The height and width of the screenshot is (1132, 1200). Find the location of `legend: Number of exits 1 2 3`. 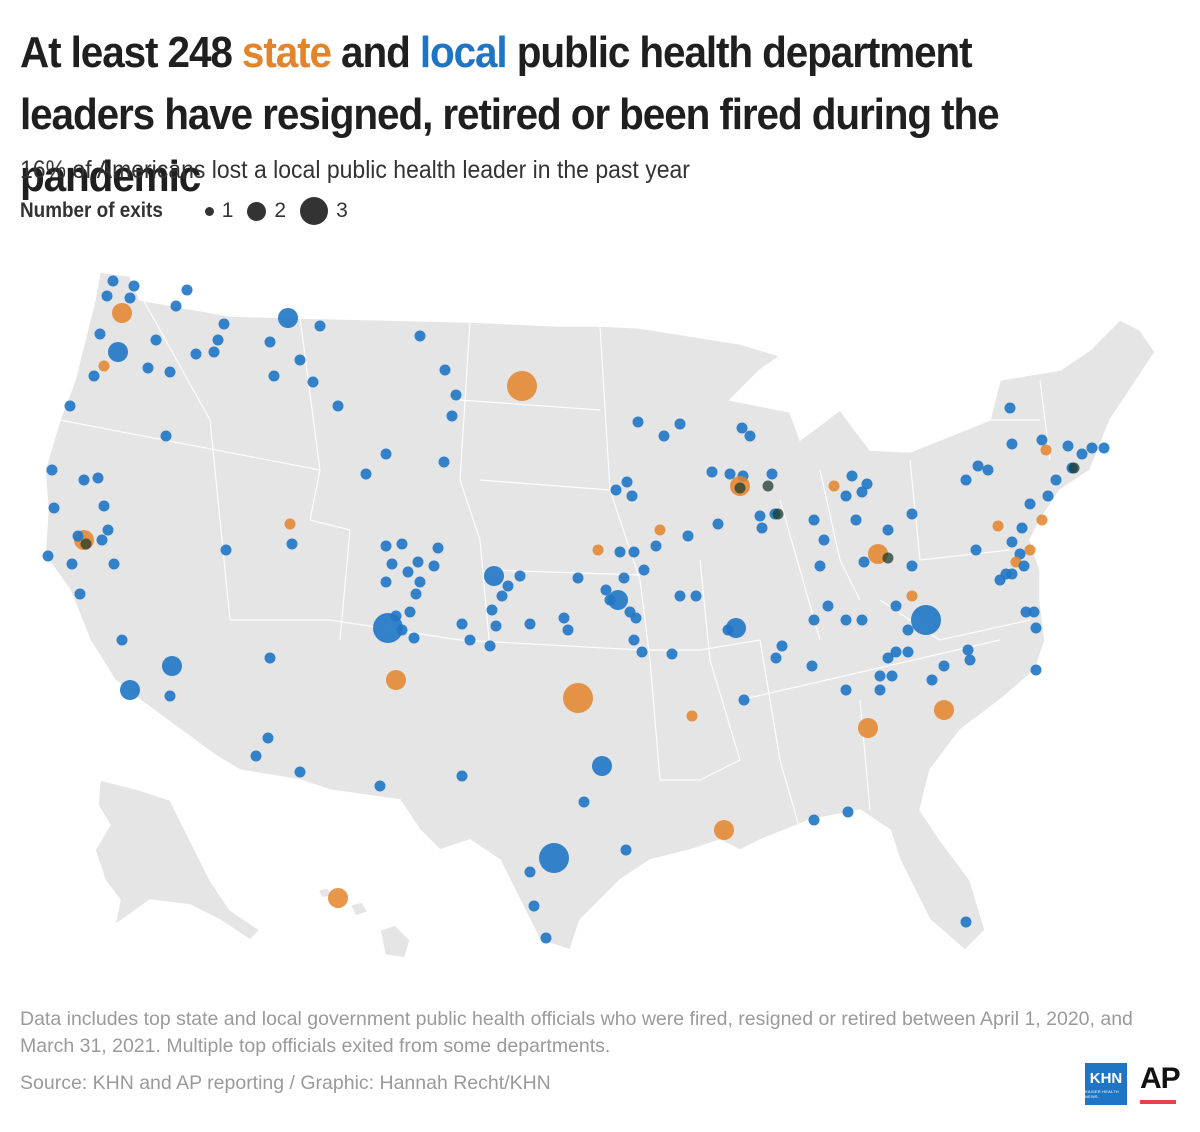

legend: Number of exits 1 2 3 is located at coordinates (184, 211).